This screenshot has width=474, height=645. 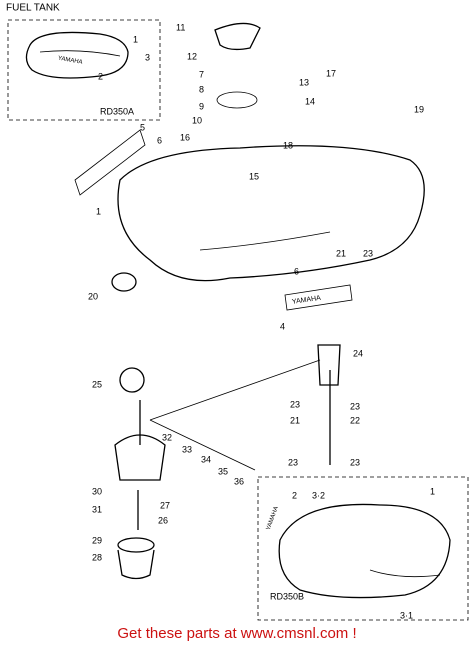 I want to click on callout: 26, so click(x=163, y=520).